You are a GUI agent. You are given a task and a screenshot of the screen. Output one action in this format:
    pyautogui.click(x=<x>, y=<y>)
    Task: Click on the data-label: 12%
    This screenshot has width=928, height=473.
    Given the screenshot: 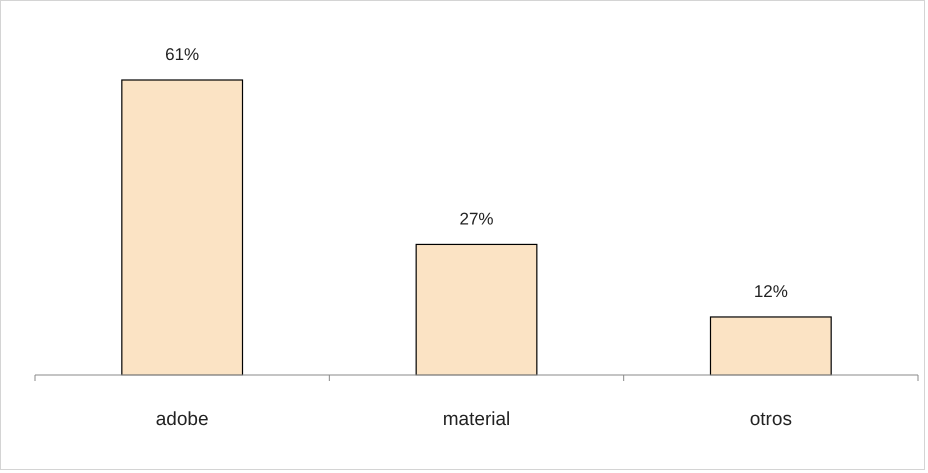 What is the action you would take?
    pyautogui.click(x=771, y=291)
    